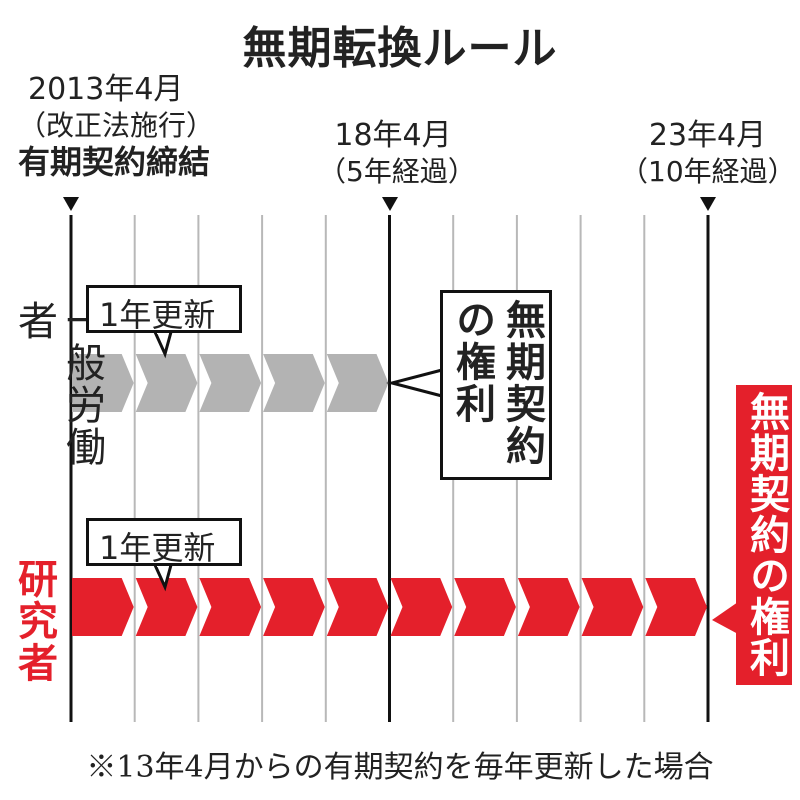 The height and width of the screenshot is (800, 800). I want to click on marker-2013: 2013年4月 （改正法施行） 有期契約締結, so click(116, 126).